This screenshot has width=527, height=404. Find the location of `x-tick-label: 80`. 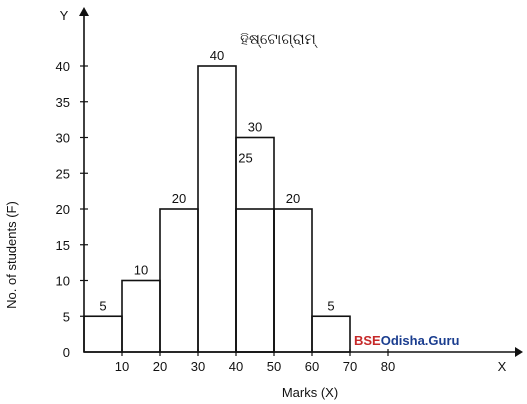

x-tick-label: 80 is located at coordinates (388, 366).